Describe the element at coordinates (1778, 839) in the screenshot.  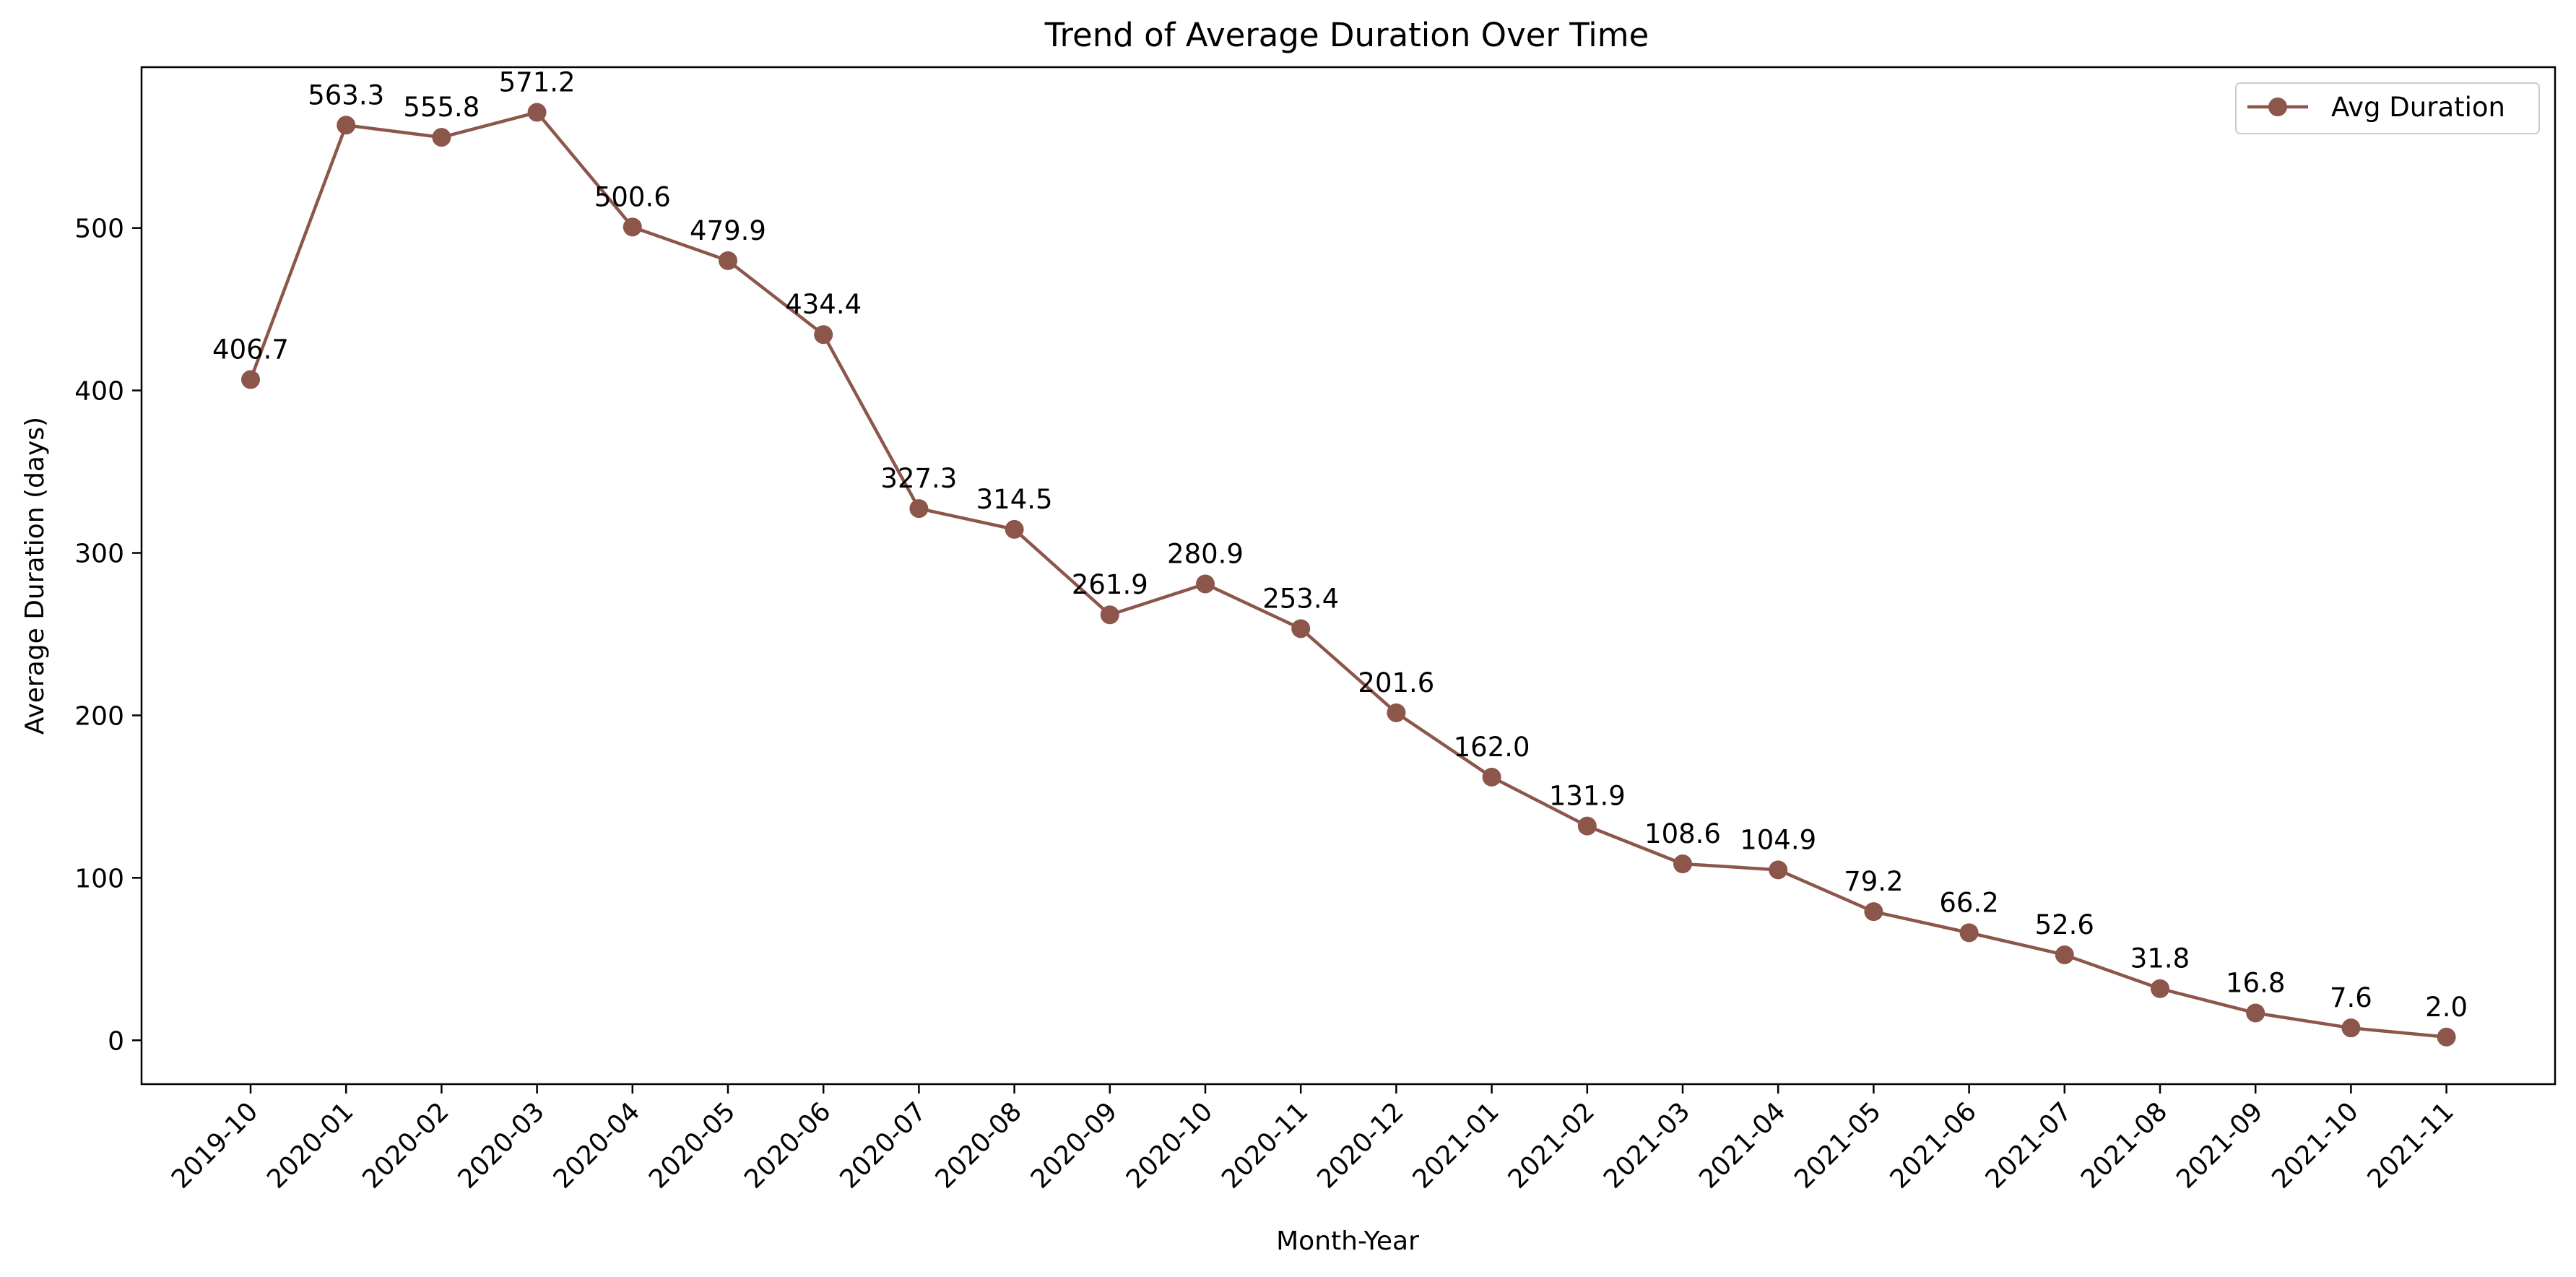
I see `data-label: 104.9` at that location.